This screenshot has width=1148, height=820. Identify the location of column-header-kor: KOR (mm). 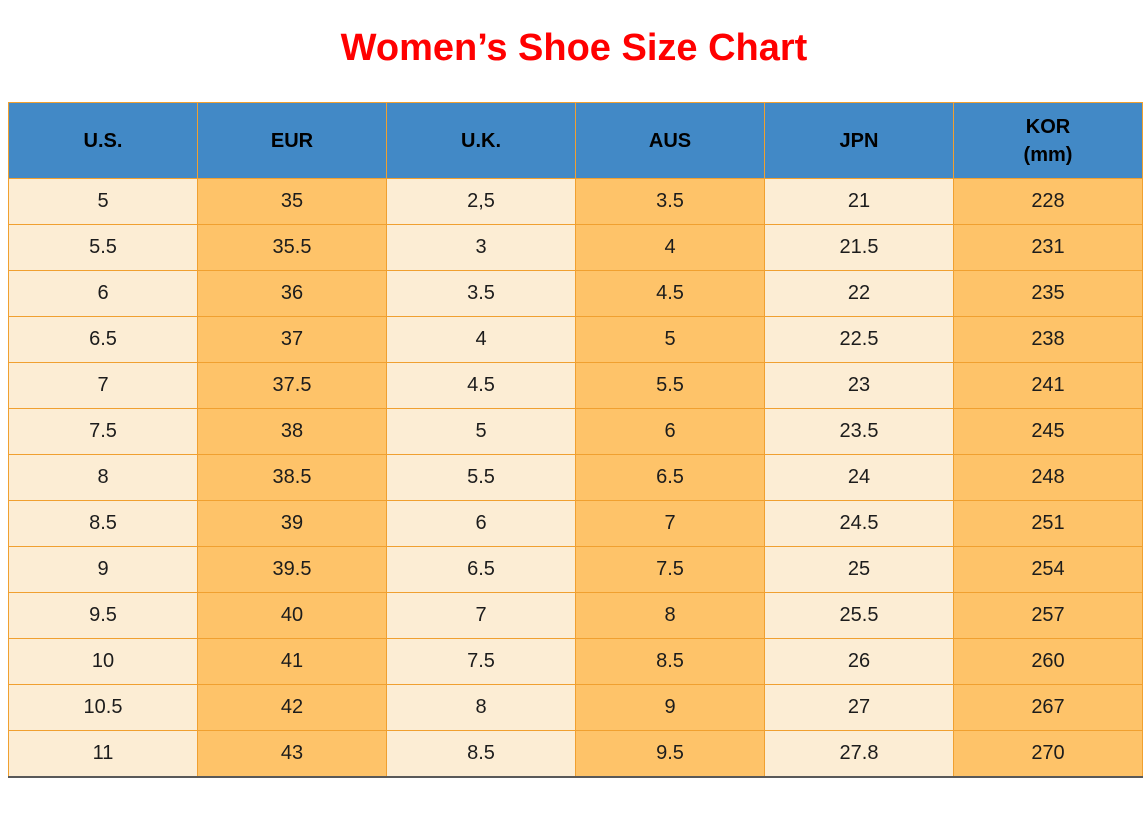
(1048, 140).